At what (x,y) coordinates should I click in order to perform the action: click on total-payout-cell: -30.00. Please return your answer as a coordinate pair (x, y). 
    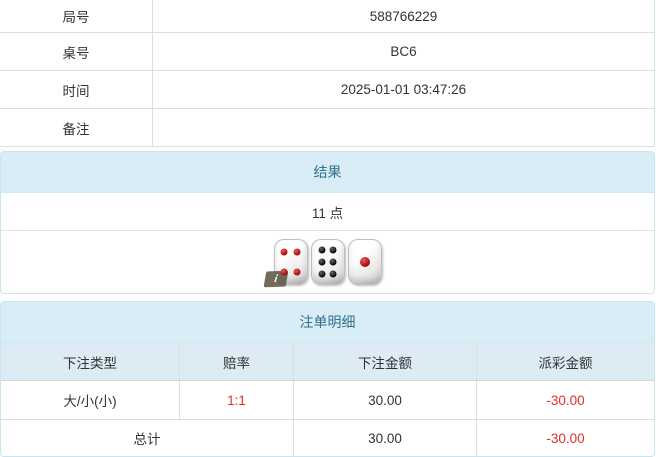
    Looking at the image, I should click on (565, 438).